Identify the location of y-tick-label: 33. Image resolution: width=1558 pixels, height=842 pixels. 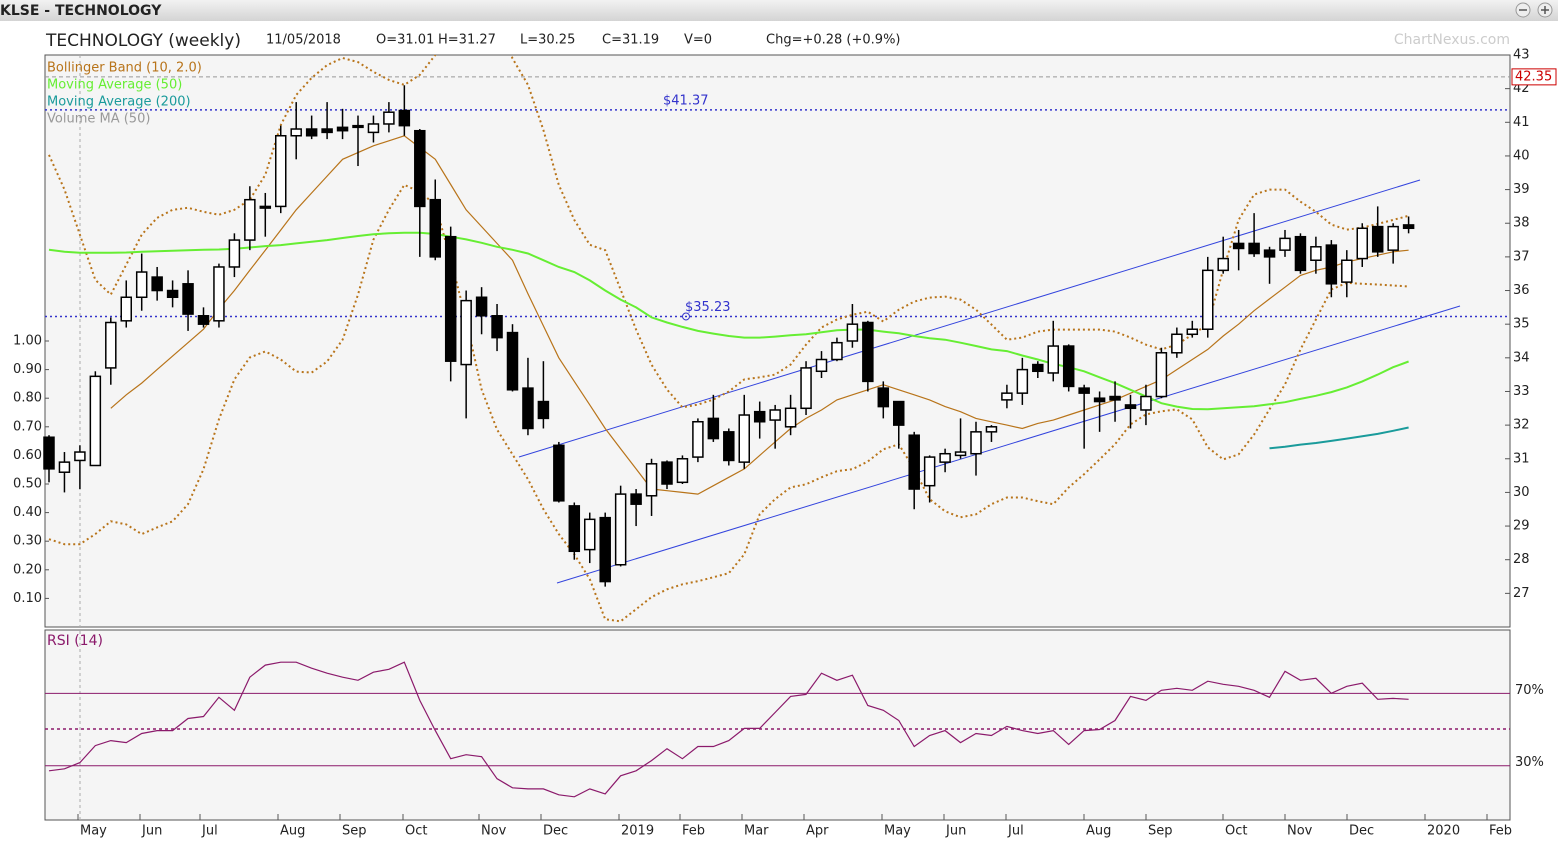
(1521, 391).